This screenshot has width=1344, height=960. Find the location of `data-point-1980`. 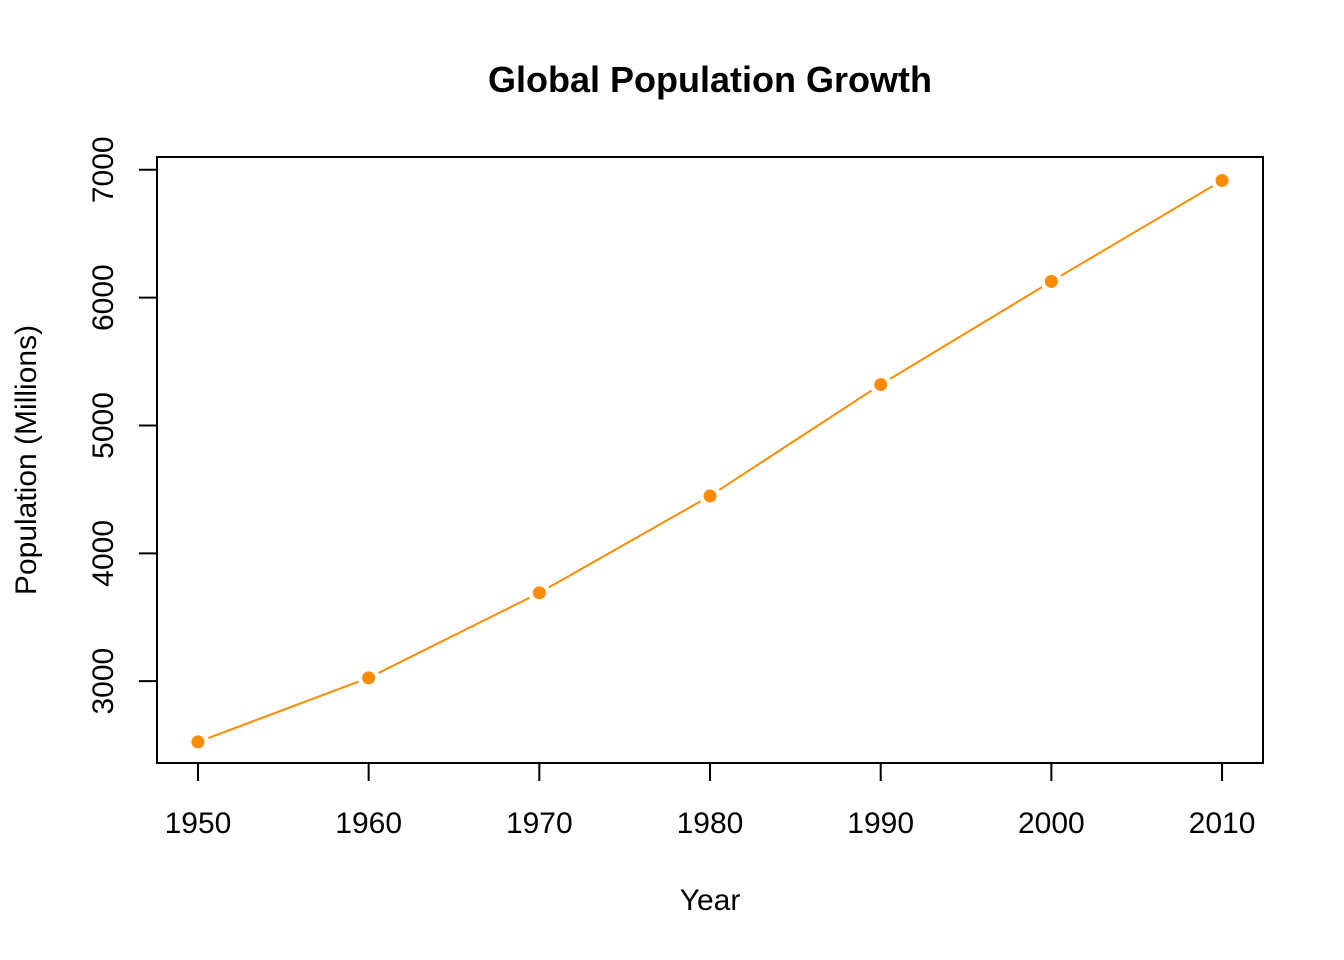

data-point-1980 is located at coordinates (710, 496).